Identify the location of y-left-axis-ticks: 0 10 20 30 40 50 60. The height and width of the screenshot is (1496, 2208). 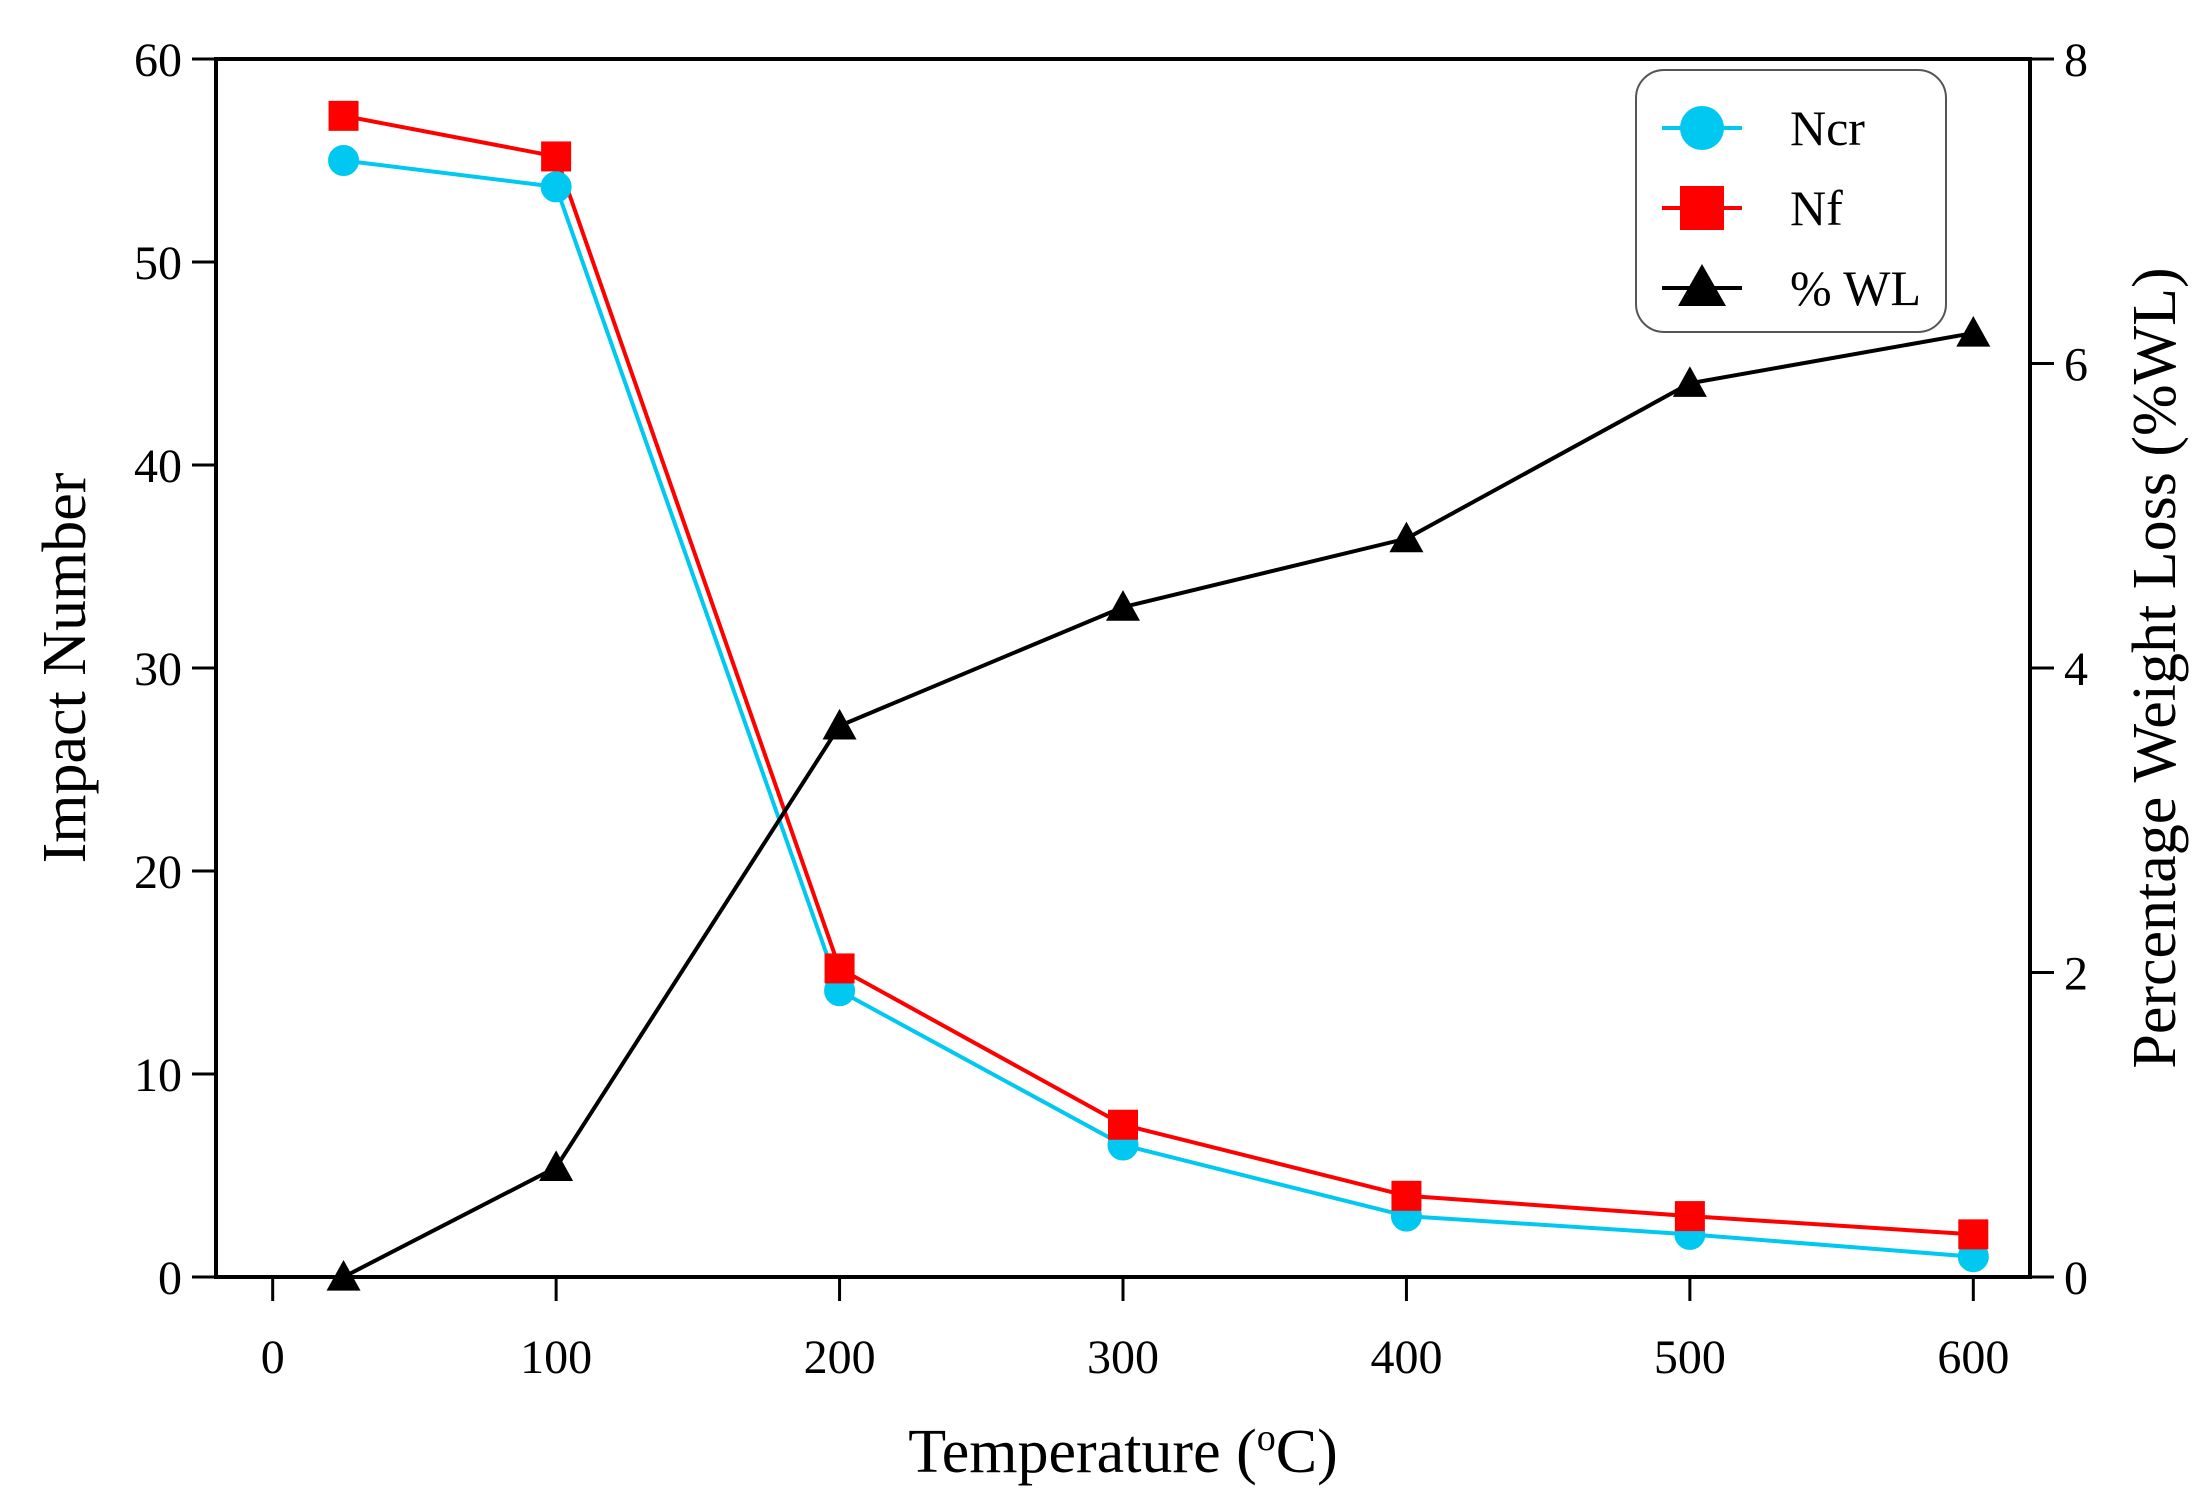
(175, 669).